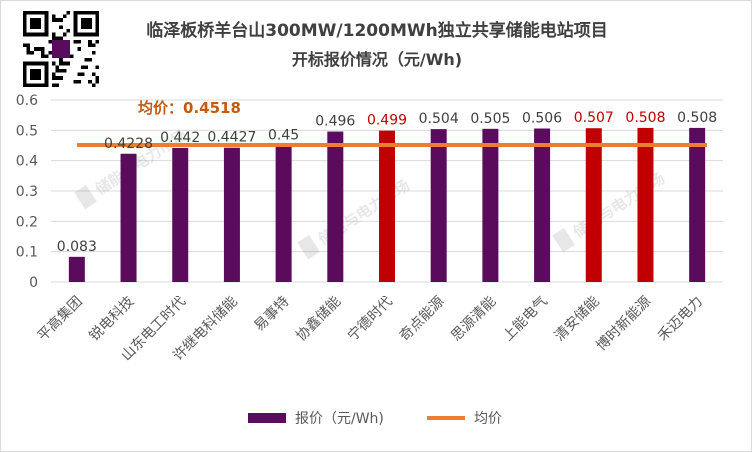 This screenshot has height=452, width=752. What do you see at coordinates (27, 131) in the screenshot?
I see `y-tick-label: 0.5` at bounding box center [27, 131].